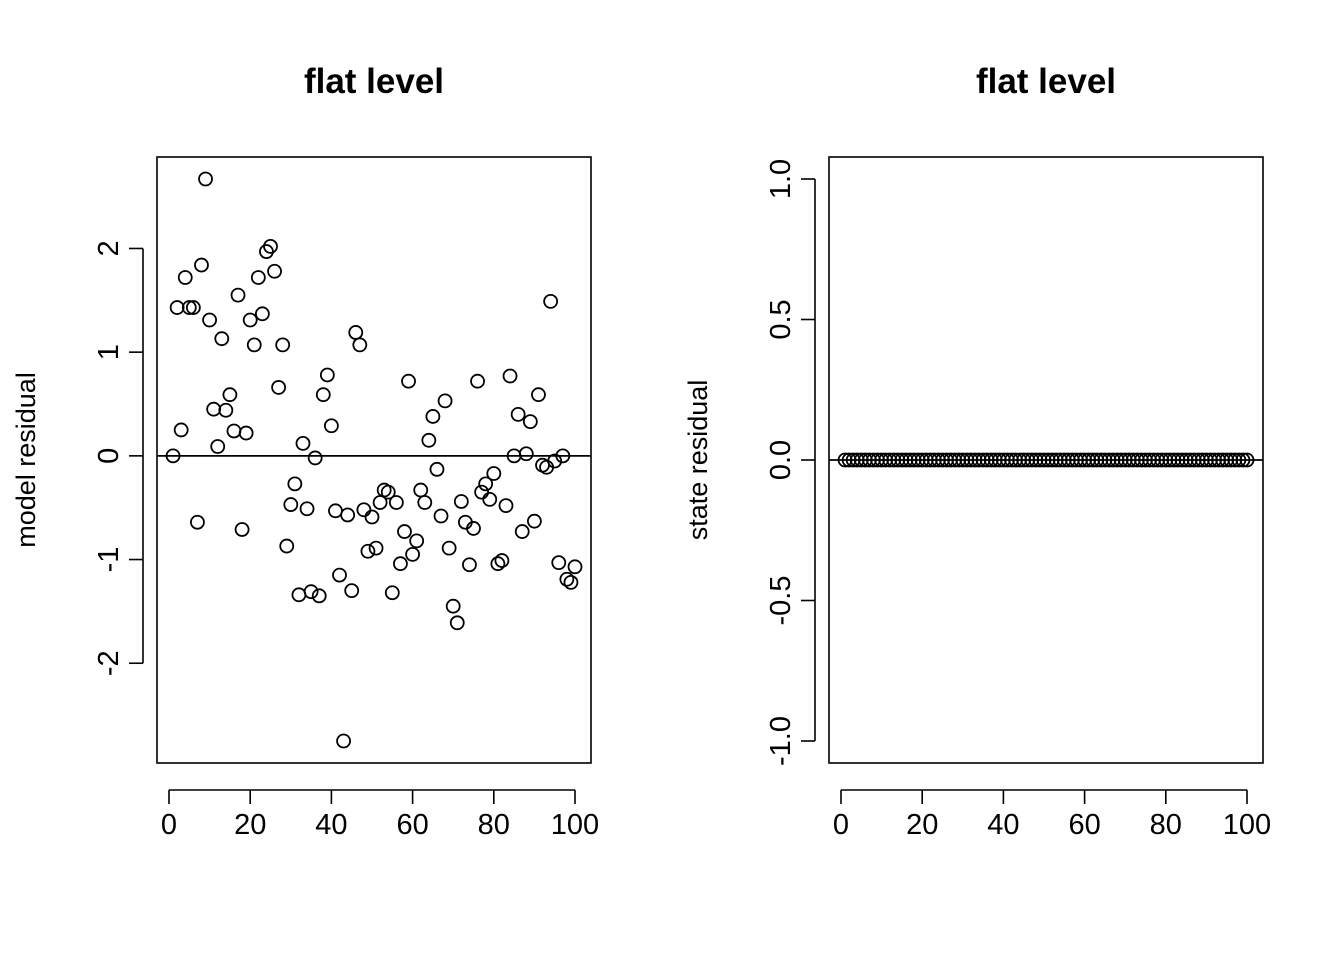  What do you see at coordinates (781, 741) in the screenshot?
I see `y-tick-label: -1.0` at bounding box center [781, 741].